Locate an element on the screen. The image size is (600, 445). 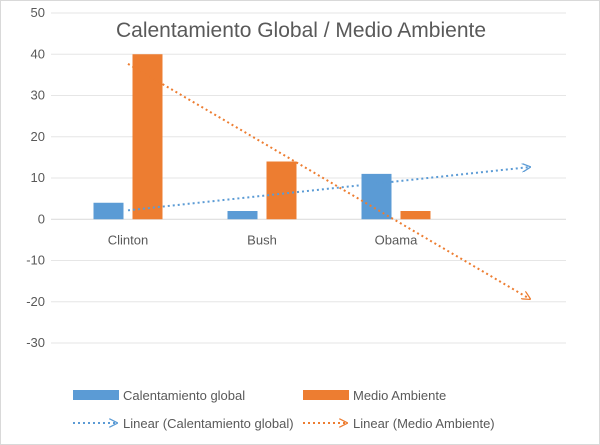
y-tick-label: -20 is located at coordinates (35, 301).